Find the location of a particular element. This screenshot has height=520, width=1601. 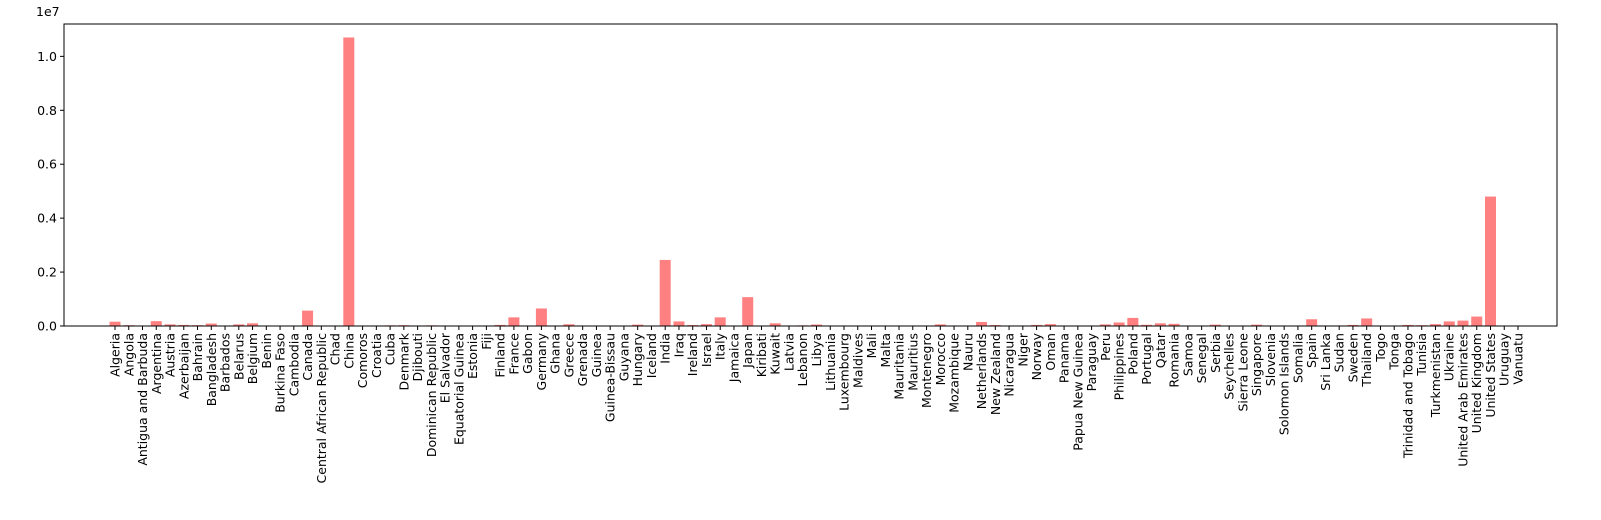

x-tick-label: China is located at coordinates (348, 351).